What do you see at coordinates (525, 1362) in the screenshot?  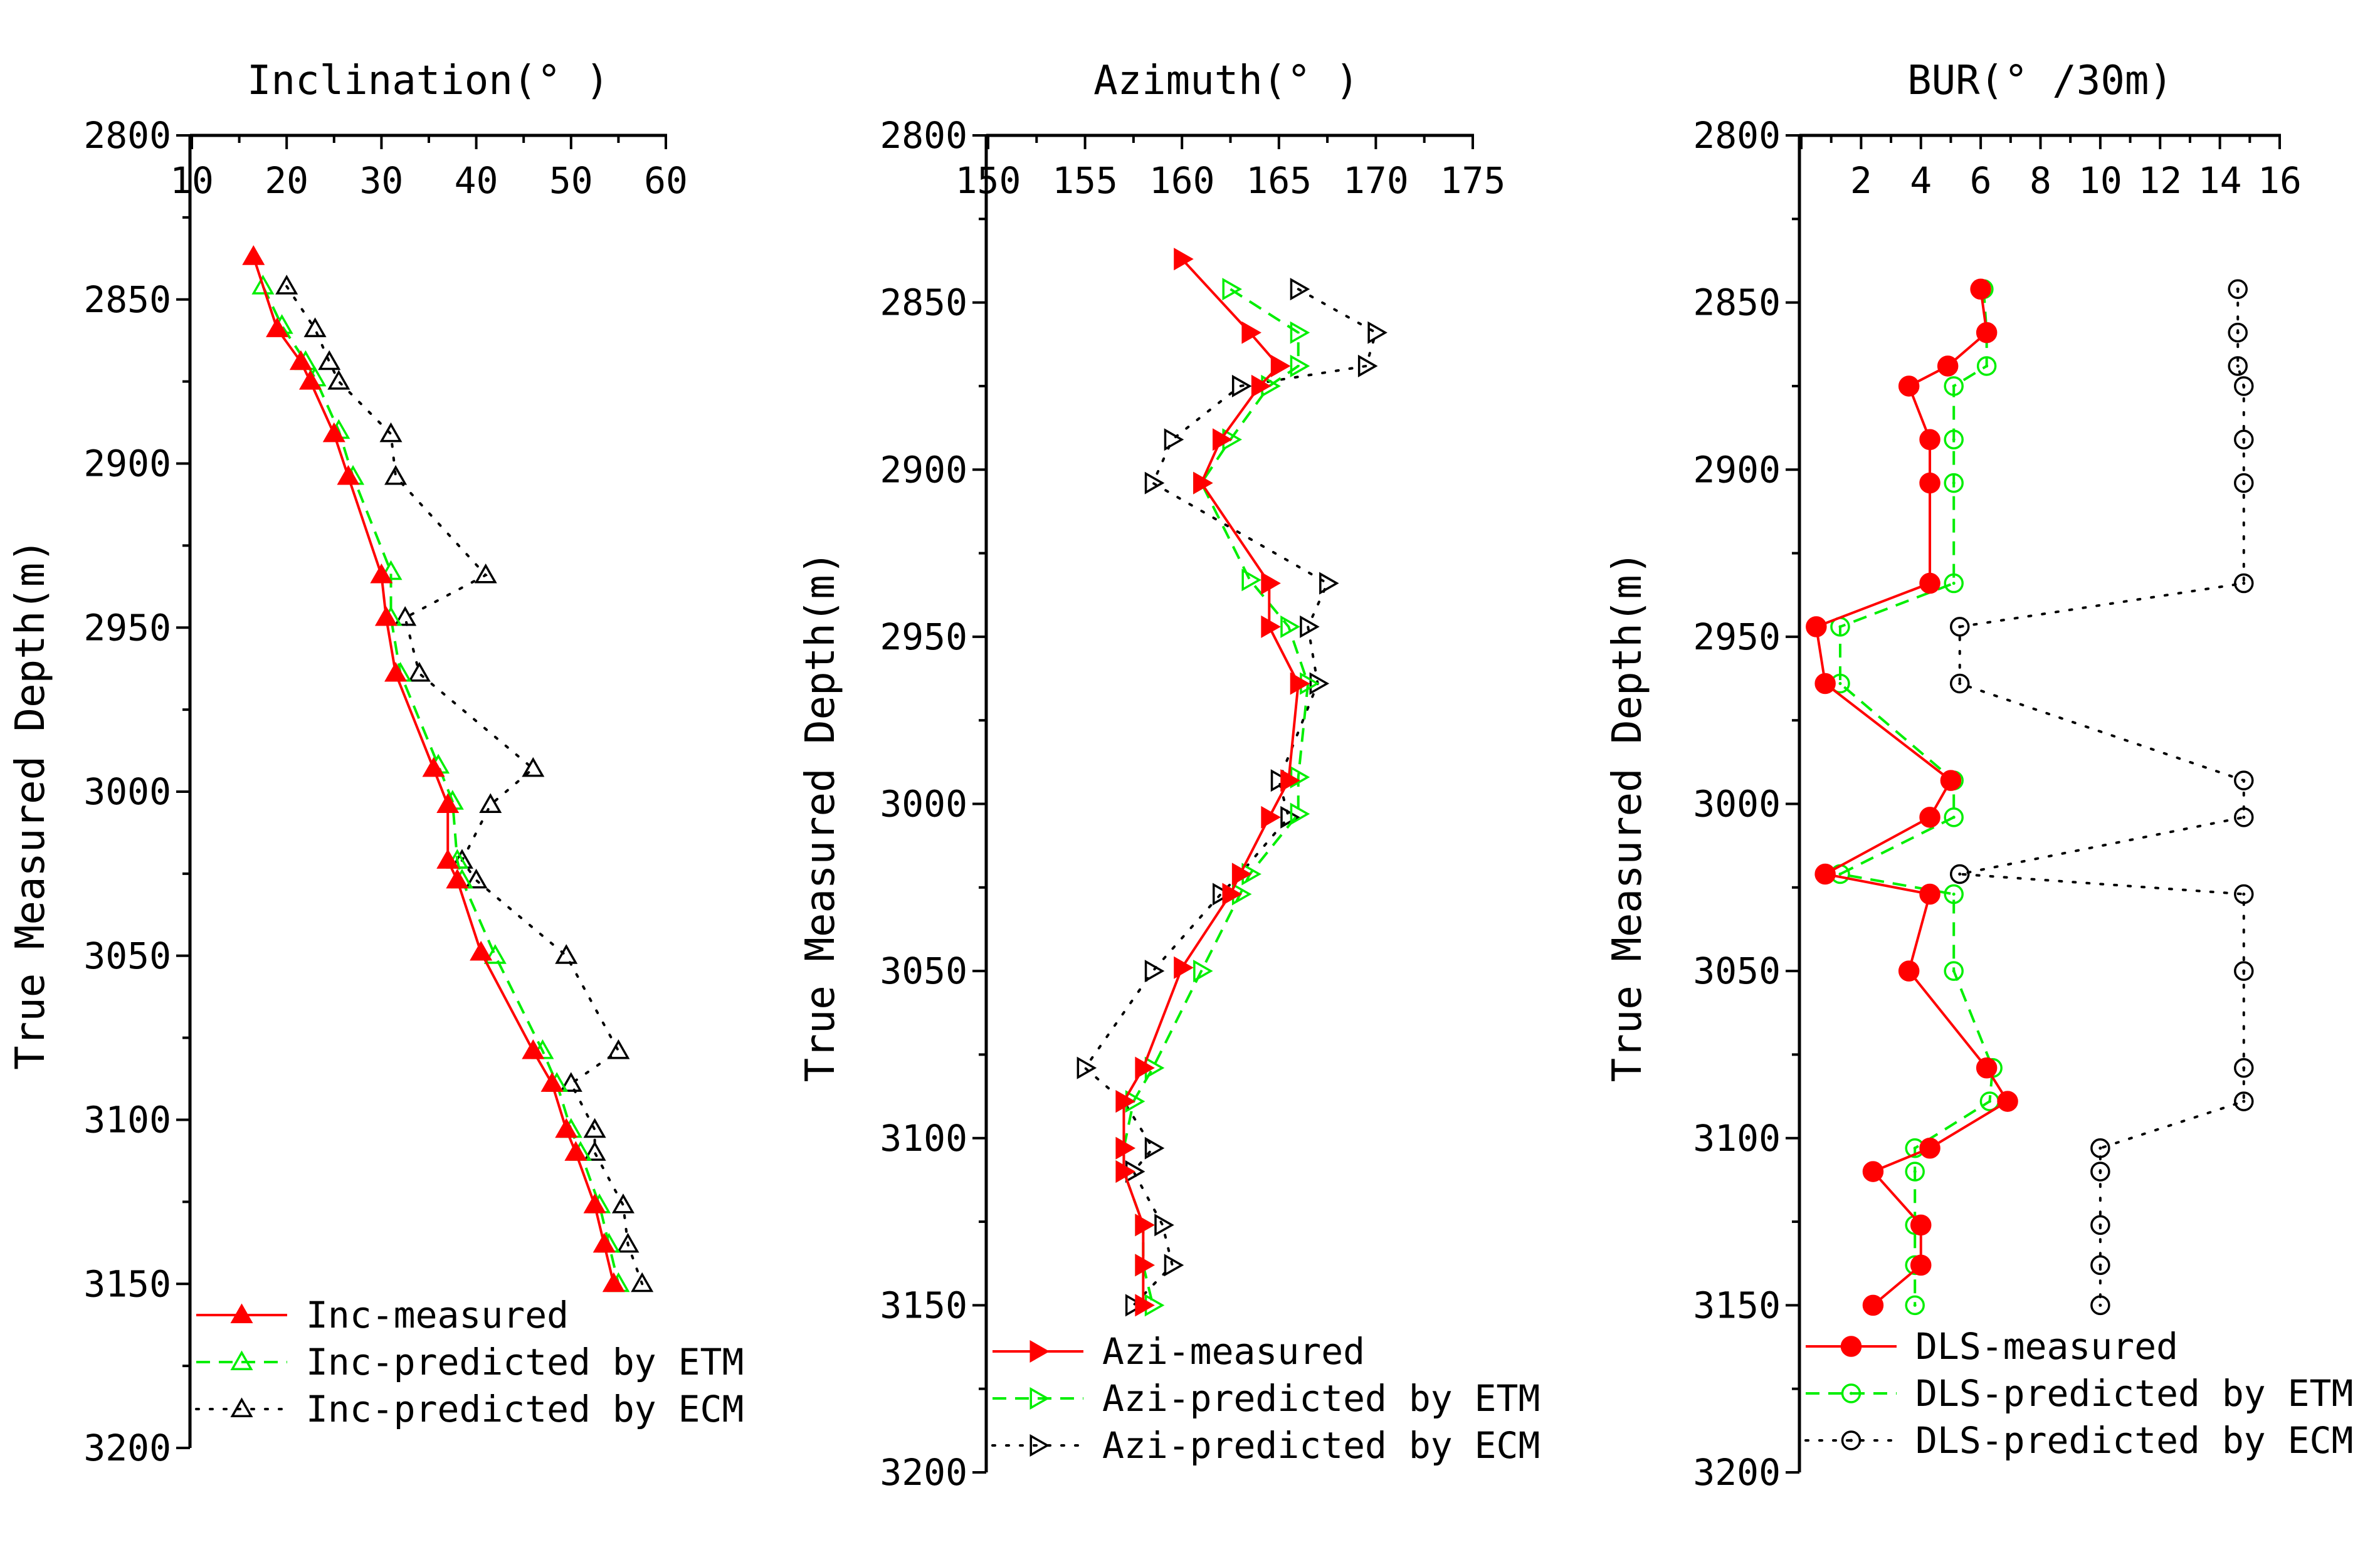 I see `legend-label: Inc-predicted by ETM` at bounding box center [525, 1362].